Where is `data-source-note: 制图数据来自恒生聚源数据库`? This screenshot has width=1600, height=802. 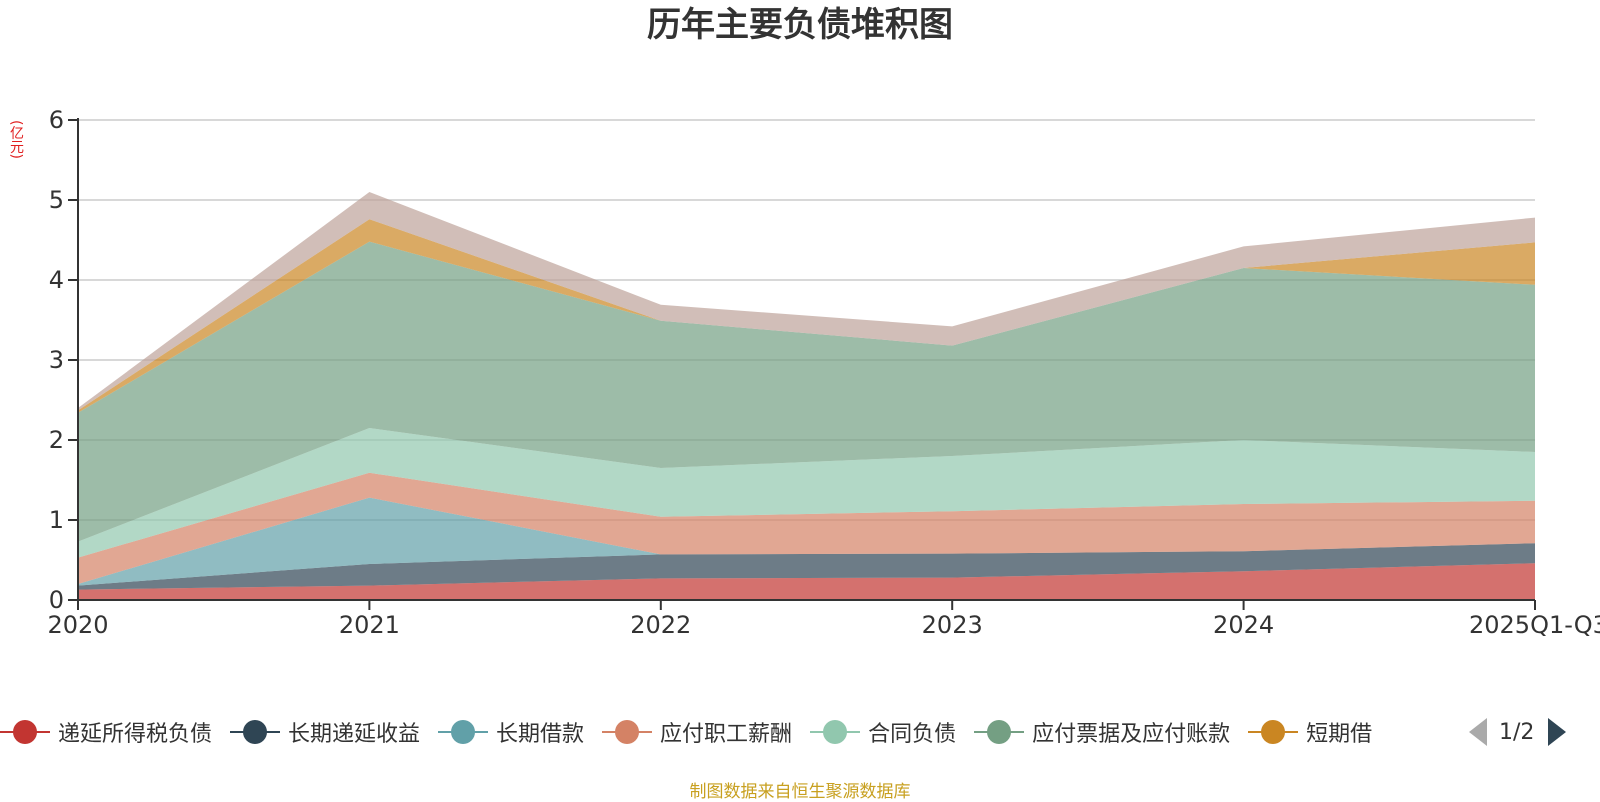
data-source-note: 制图数据来自恒生聚源数据库 is located at coordinates (800, 792).